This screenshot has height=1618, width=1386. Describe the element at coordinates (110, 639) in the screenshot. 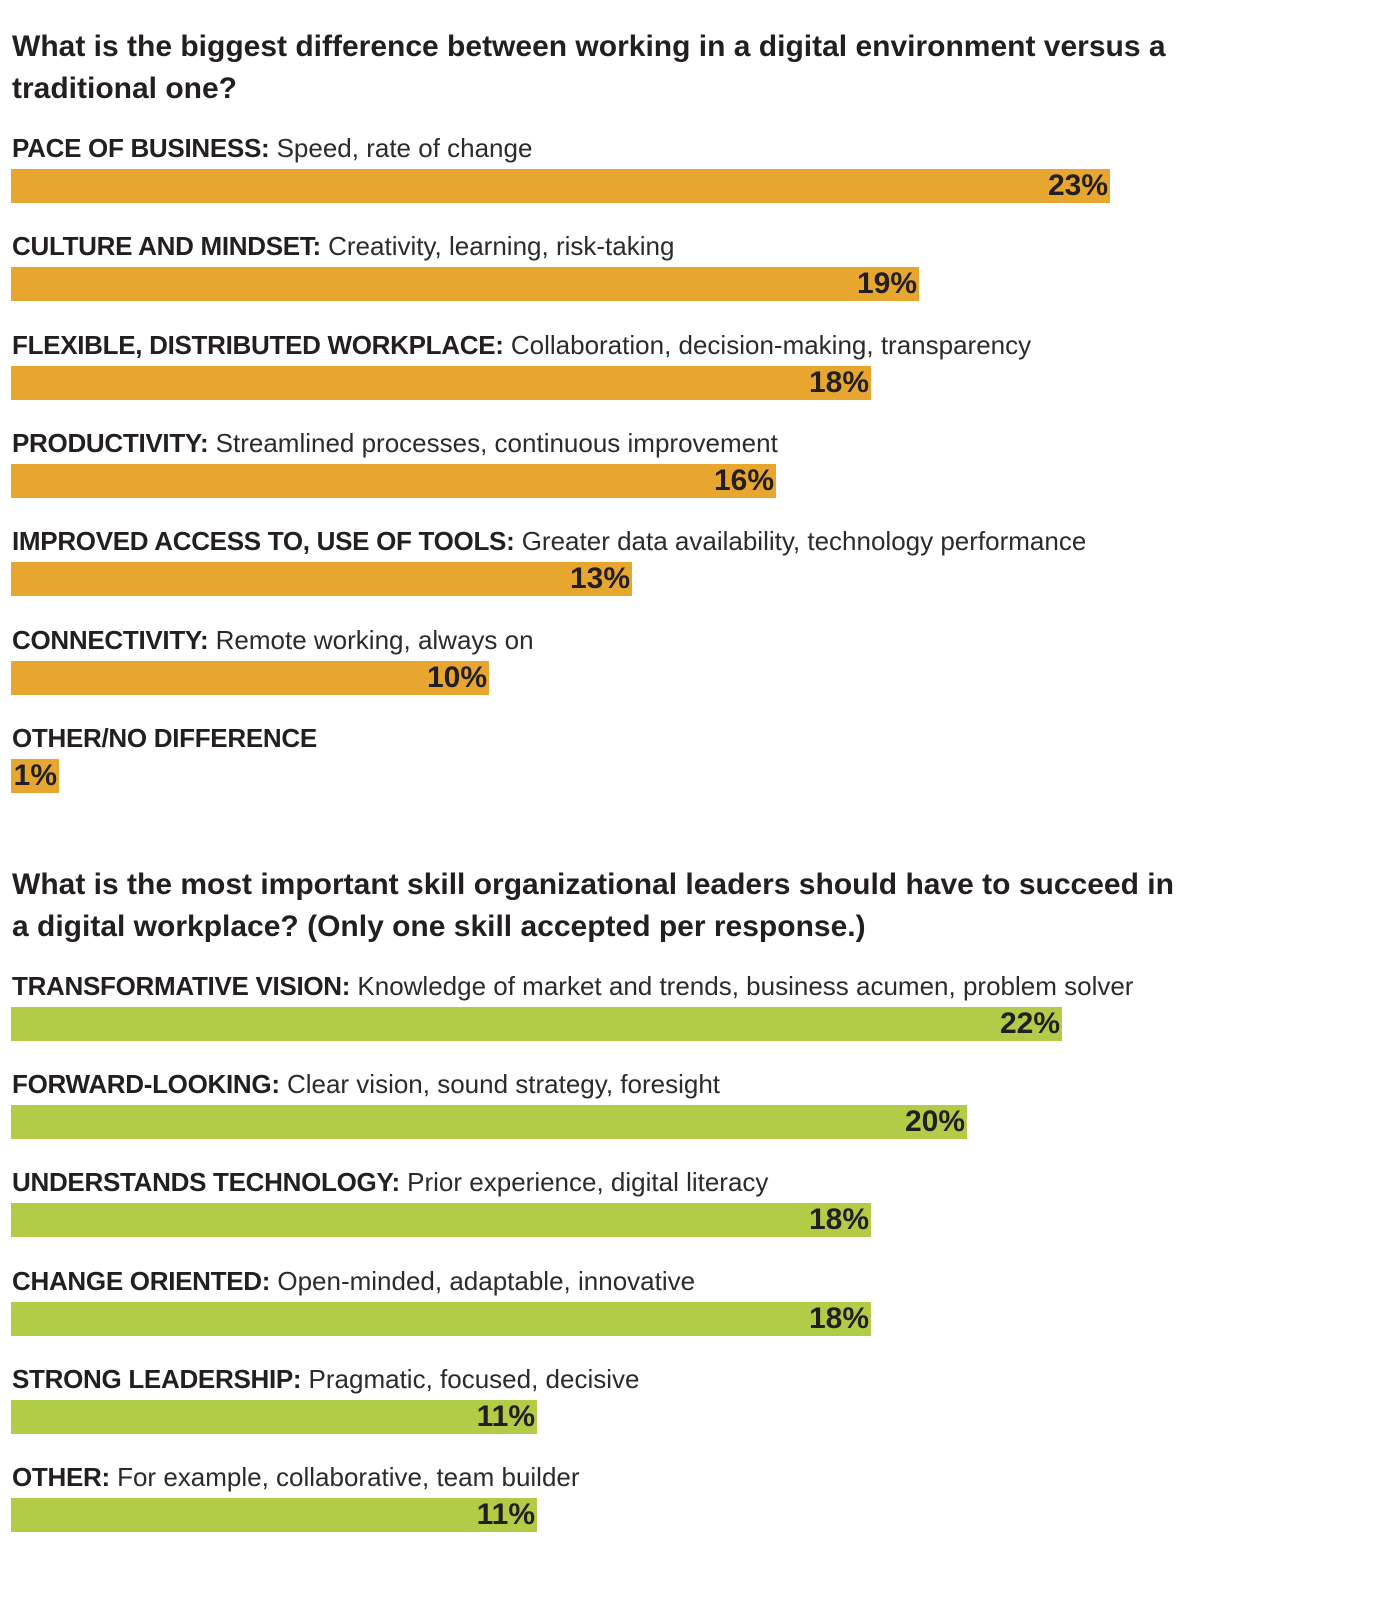

I see `category-name: CONNECTIVITY:` at that location.